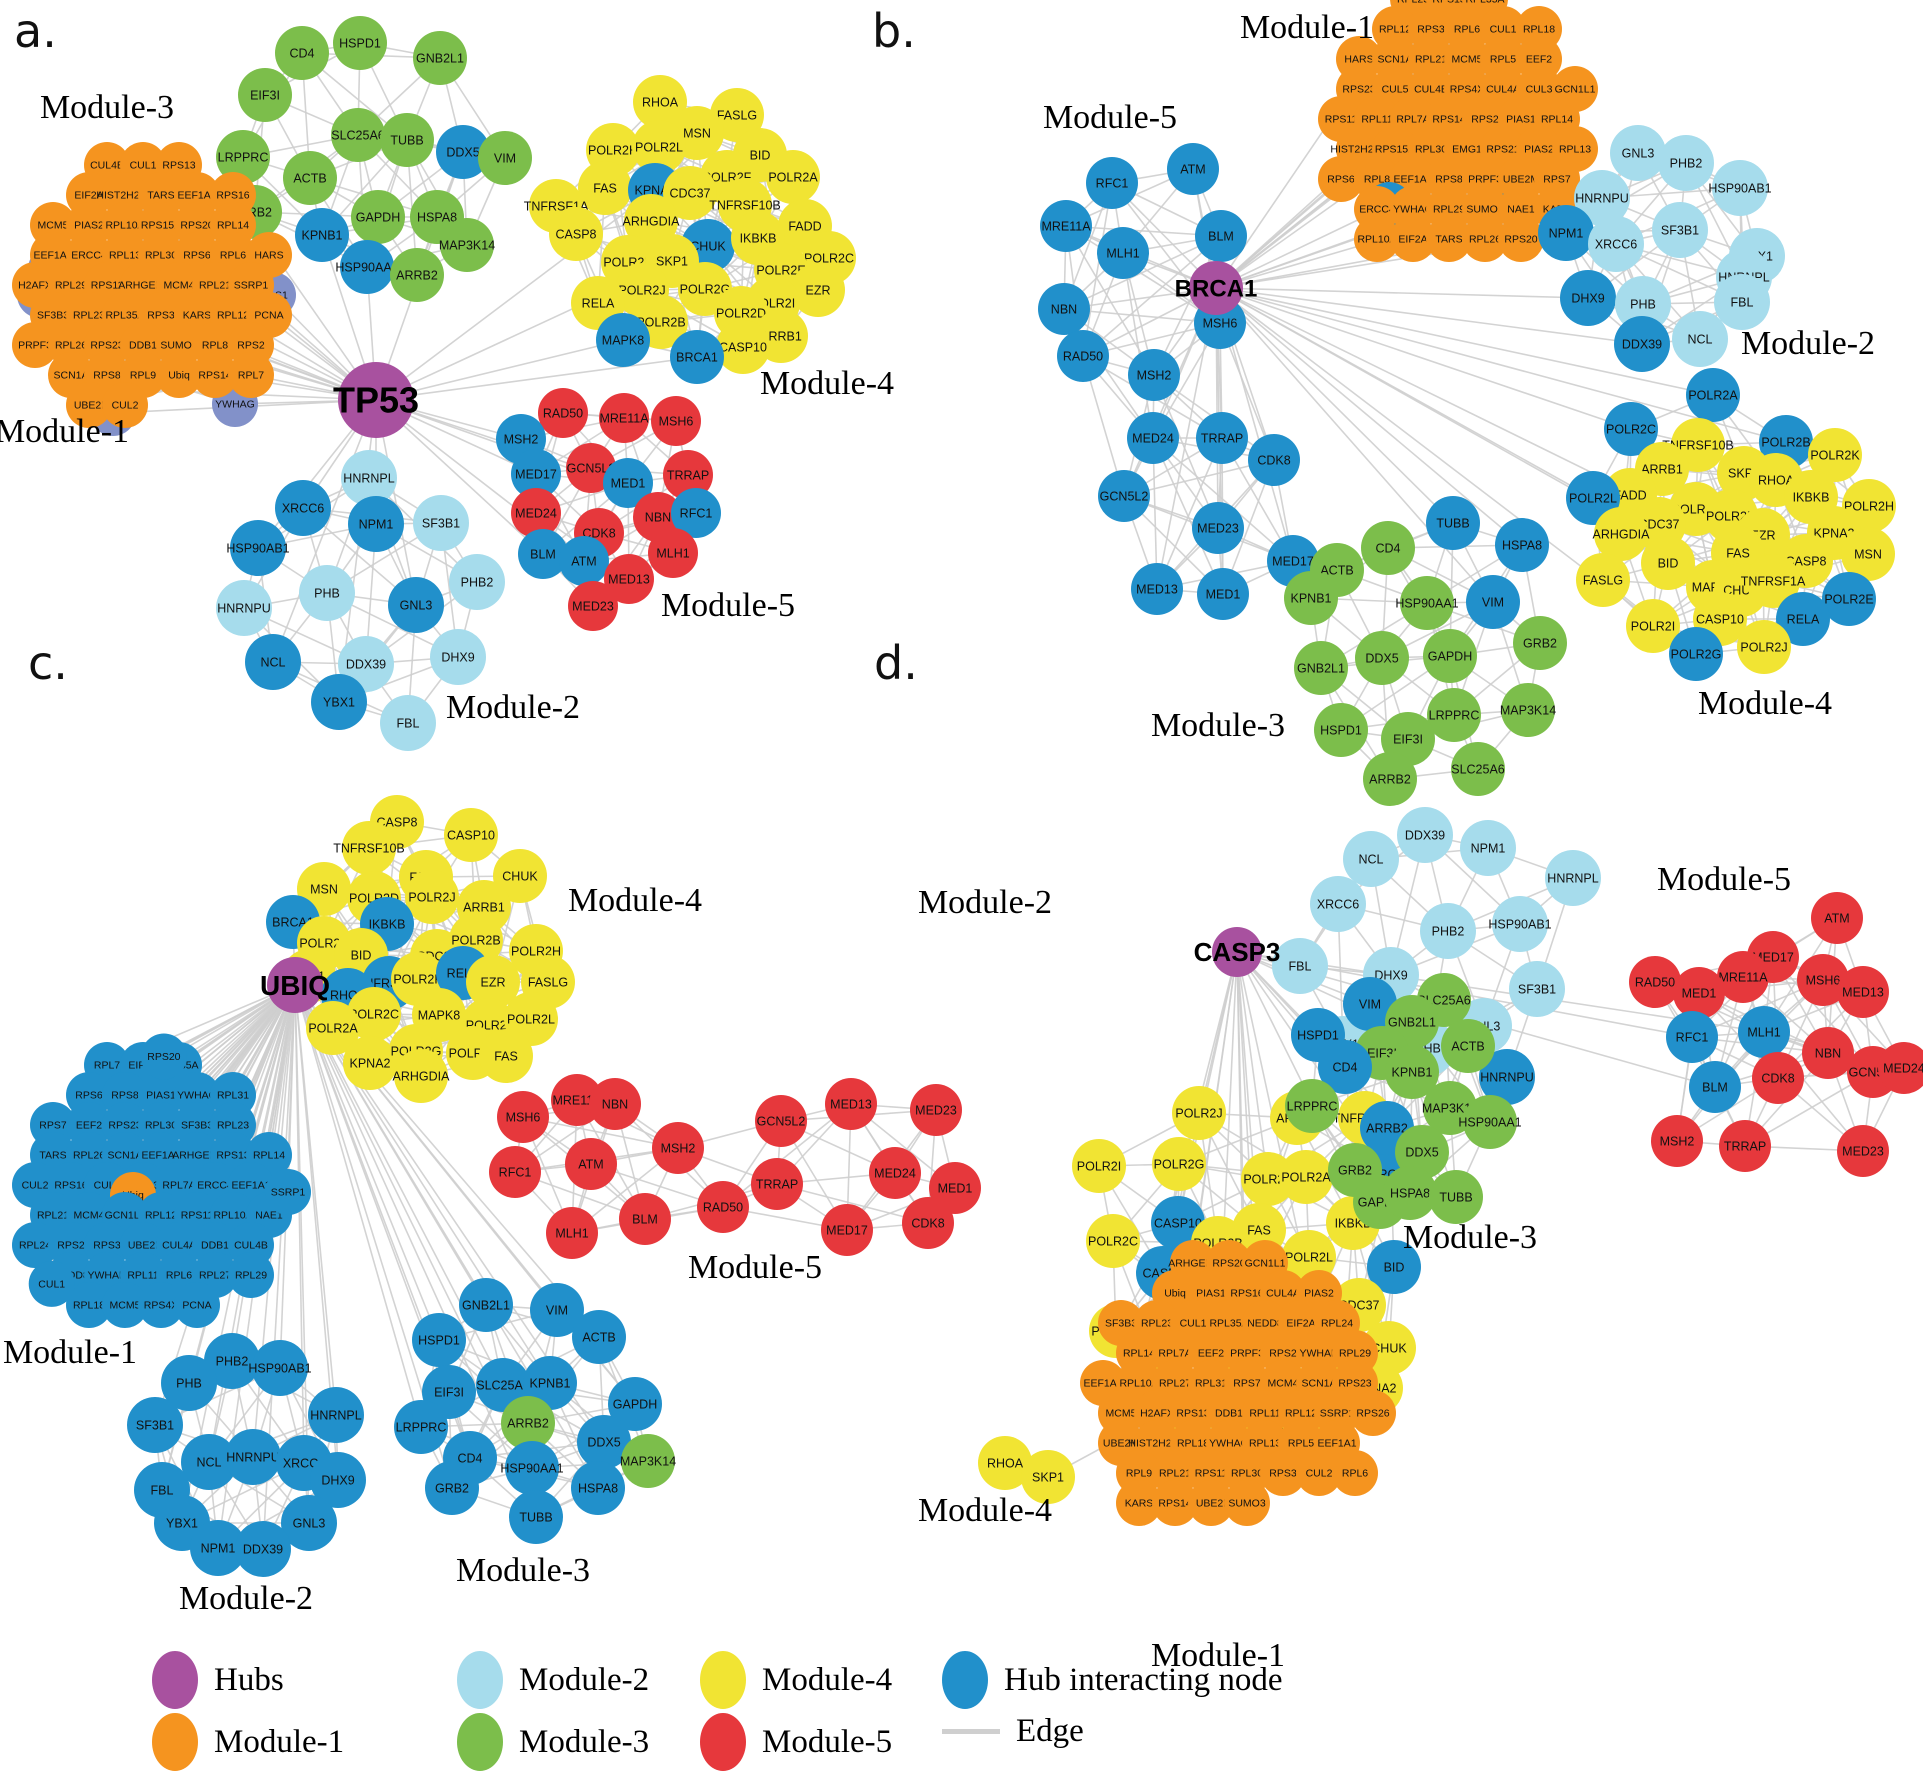  I want to click on node-RPL24: RPL24, so click(35, 1245).